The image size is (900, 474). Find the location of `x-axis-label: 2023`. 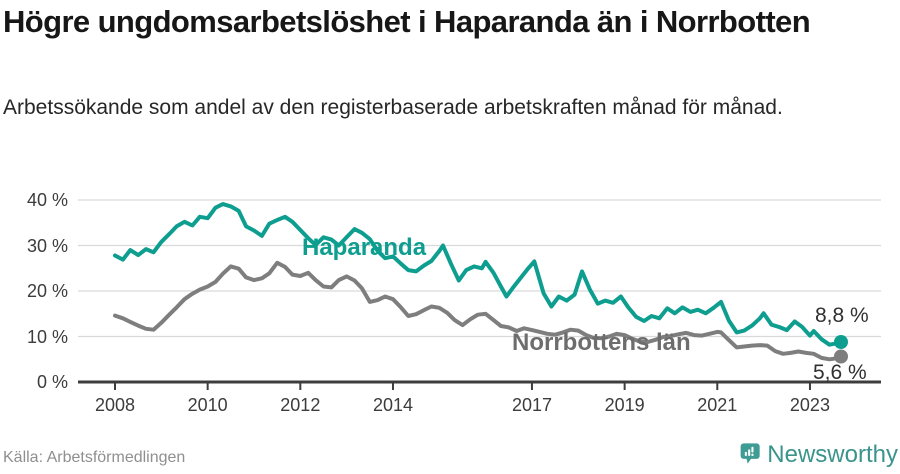

x-axis-label: 2023 is located at coordinates (809, 405).